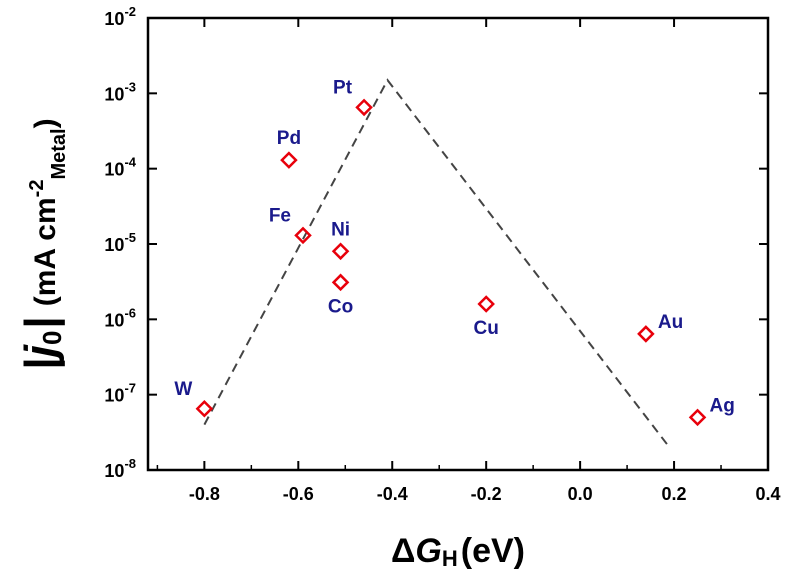 The width and height of the screenshot is (785, 581). I want to click on data-label-w: W, so click(183, 389).